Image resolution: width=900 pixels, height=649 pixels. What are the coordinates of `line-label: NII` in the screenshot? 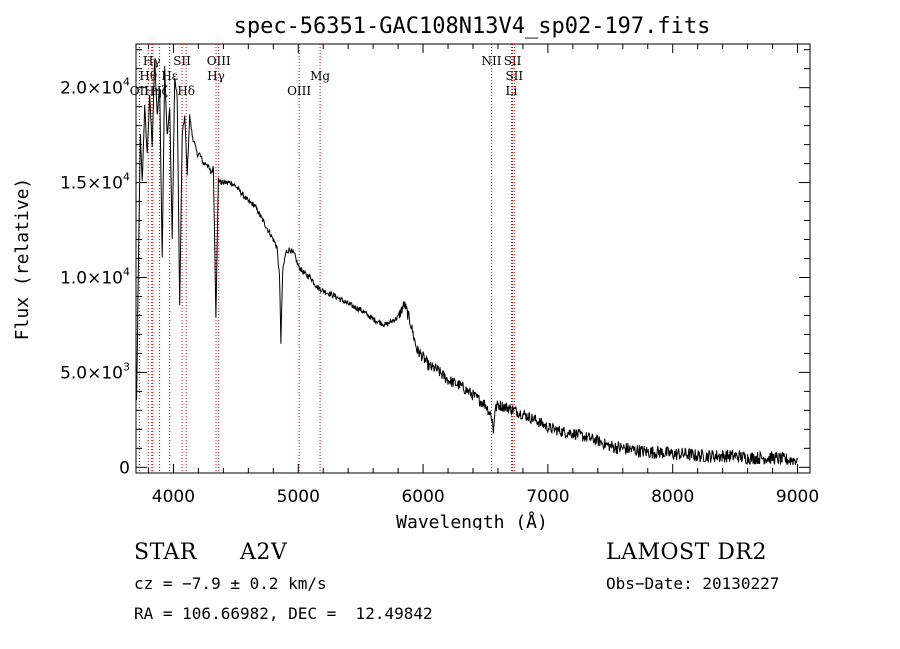 It's located at (491, 61).